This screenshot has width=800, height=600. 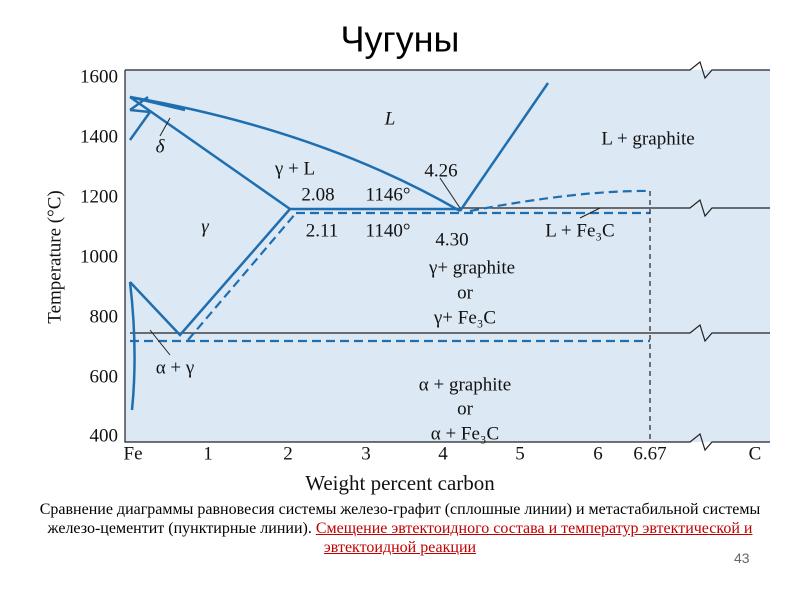 I want to click on page-number: 43, so click(x=742, y=558).